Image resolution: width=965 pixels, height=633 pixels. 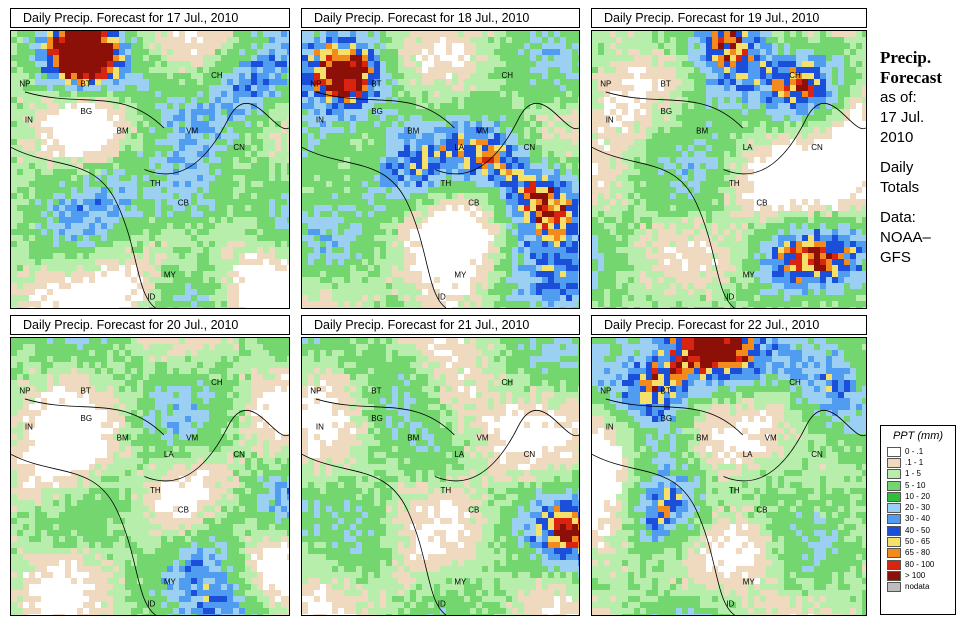 I want to click on legend-item: 1 - 5, so click(x=921, y=474).